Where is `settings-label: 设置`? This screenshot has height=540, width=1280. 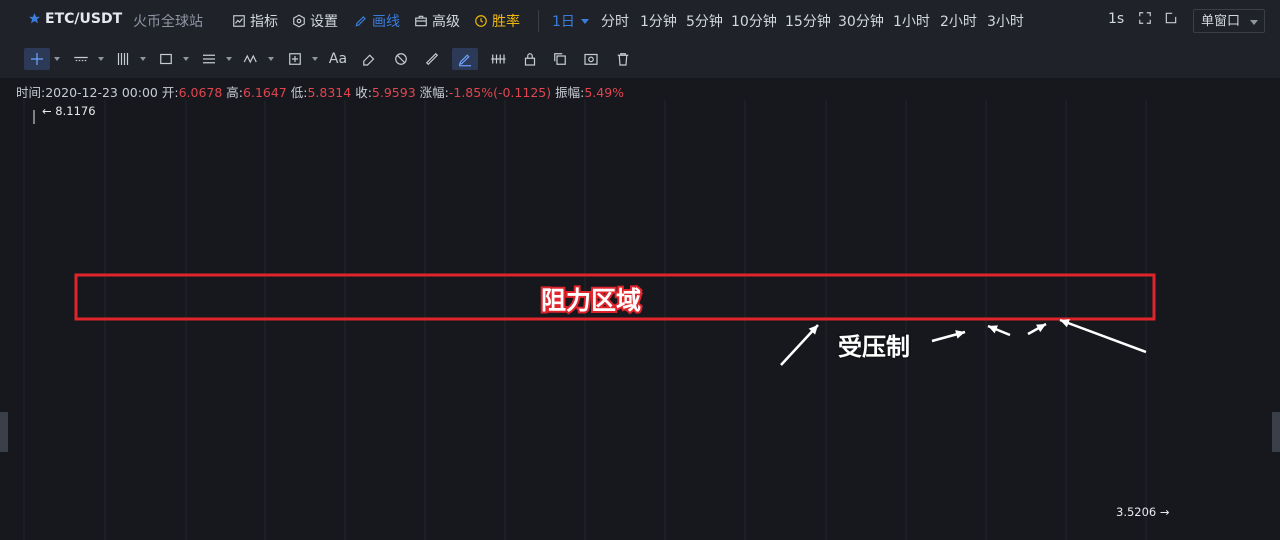
settings-label: 设置 is located at coordinates (324, 22).